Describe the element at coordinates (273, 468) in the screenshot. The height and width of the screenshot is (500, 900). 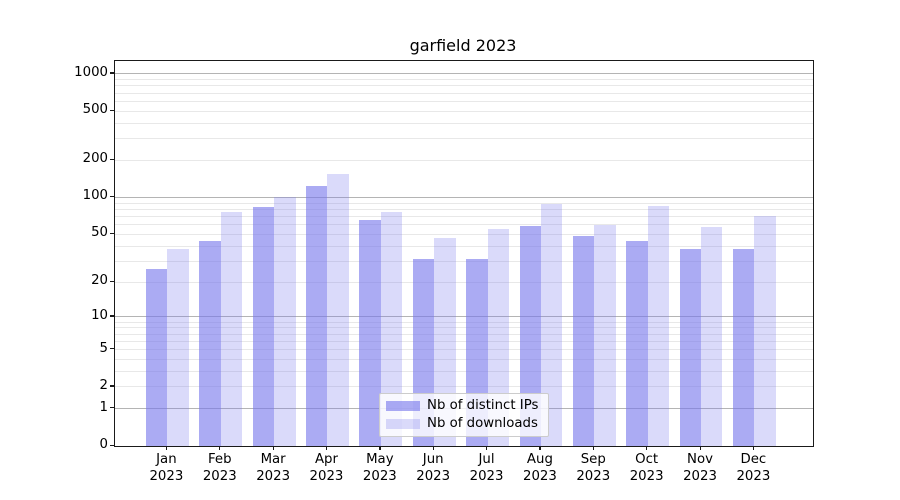
I see `x-tick-label-mar: Mar 2023` at that location.